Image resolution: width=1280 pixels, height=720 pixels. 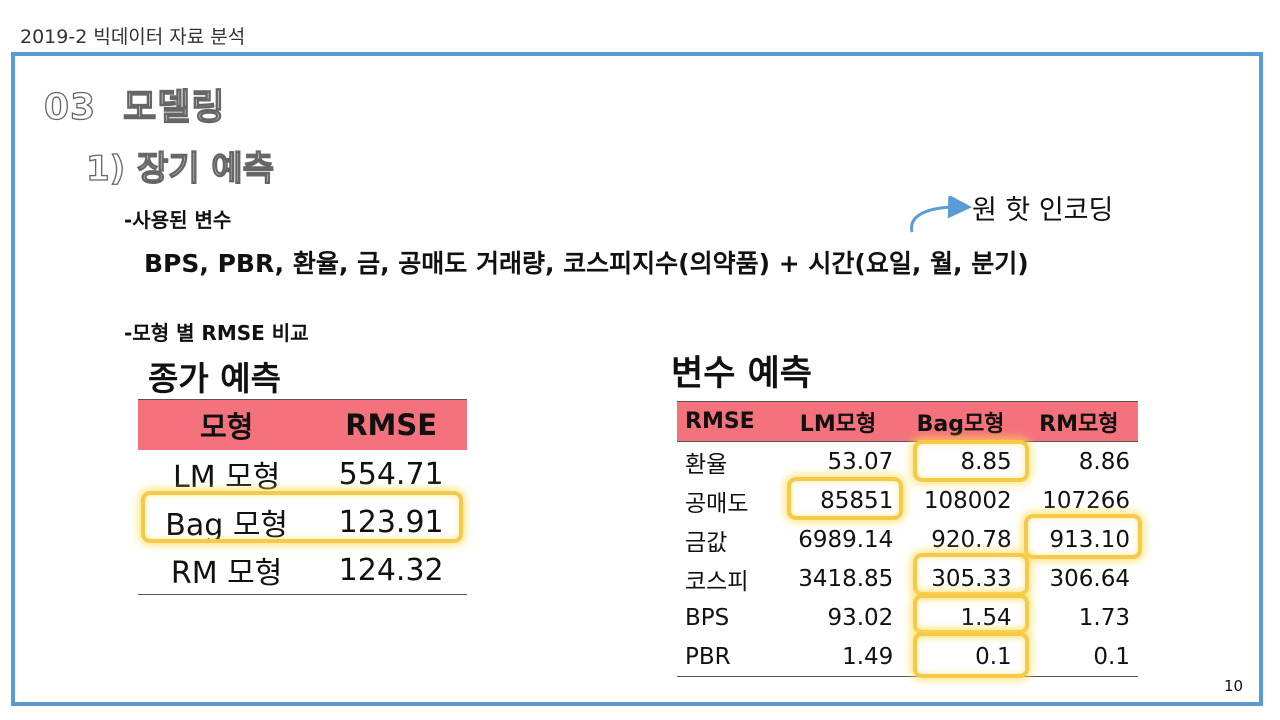 I want to click on highlight-exchange-bag, so click(x=971, y=461).